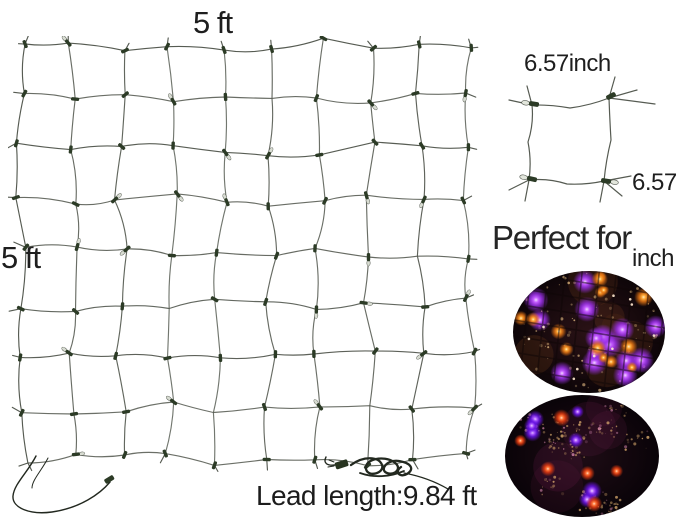 The image size is (679, 519). I want to click on cell-height-unit: inch, so click(653, 259).